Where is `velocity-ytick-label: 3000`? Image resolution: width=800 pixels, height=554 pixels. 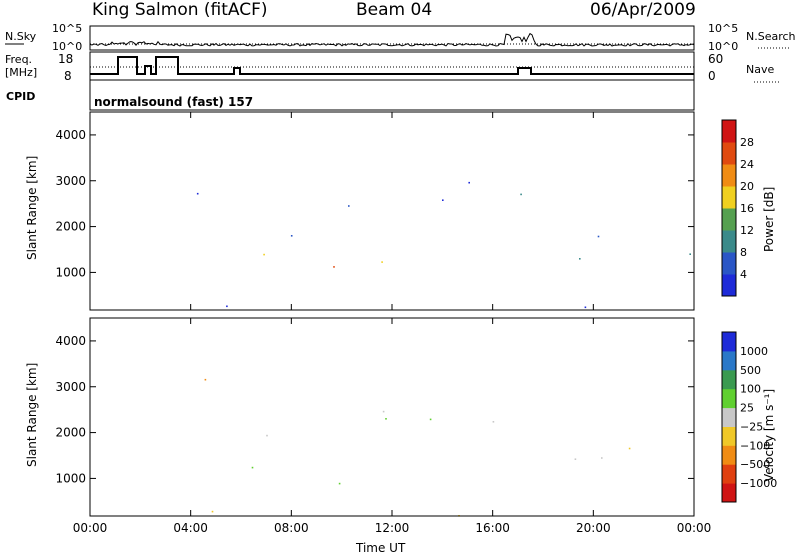
velocity-ytick-label: 3000 is located at coordinates (70, 387).